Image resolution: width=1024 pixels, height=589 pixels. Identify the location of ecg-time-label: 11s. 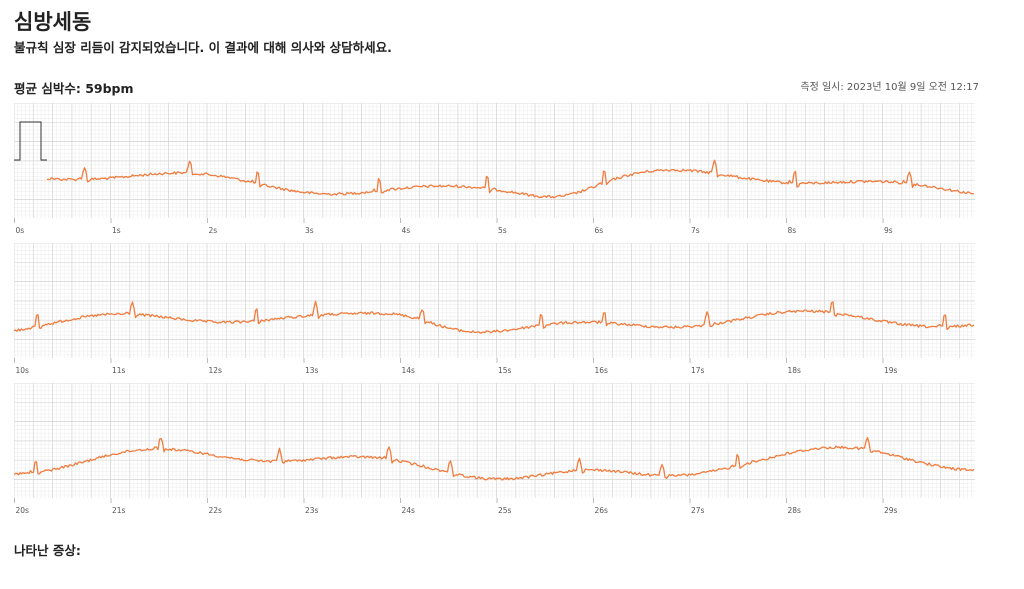
(119, 370).